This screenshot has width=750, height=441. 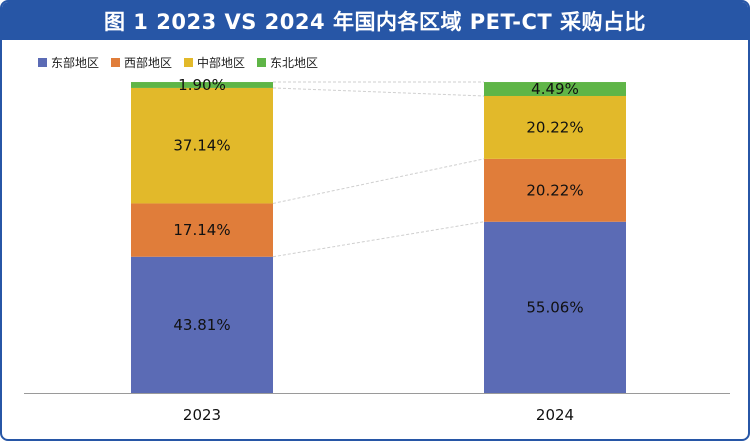 I want to click on data-label: 55.06%, so click(x=554, y=307).